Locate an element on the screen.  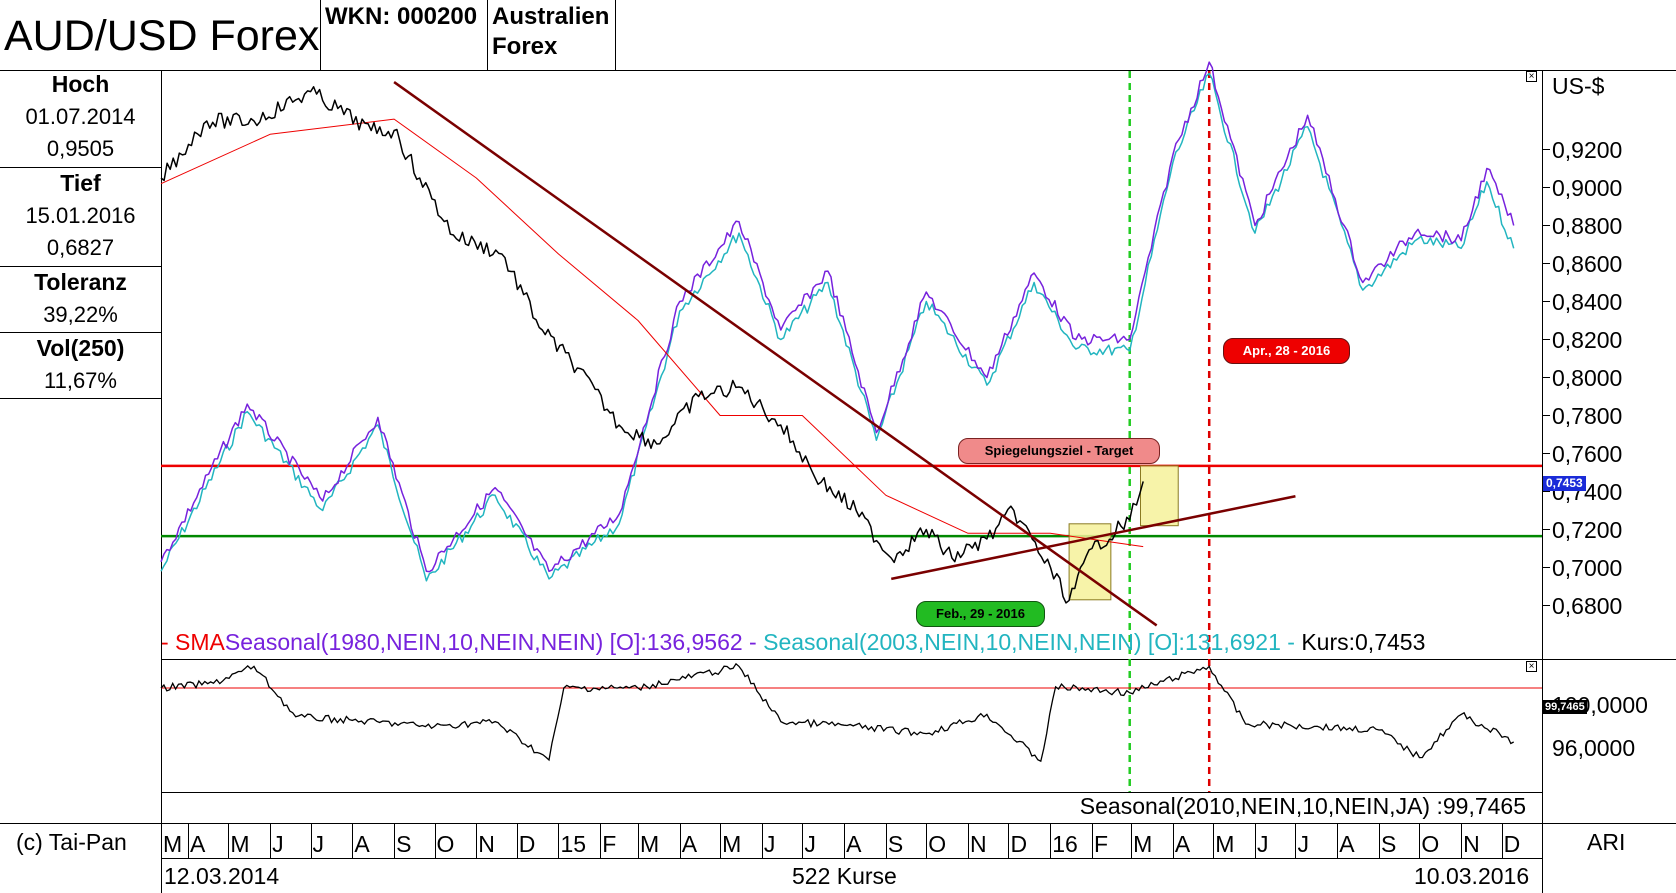
close-main-chart-icon: × is located at coordinates (1531, 76).